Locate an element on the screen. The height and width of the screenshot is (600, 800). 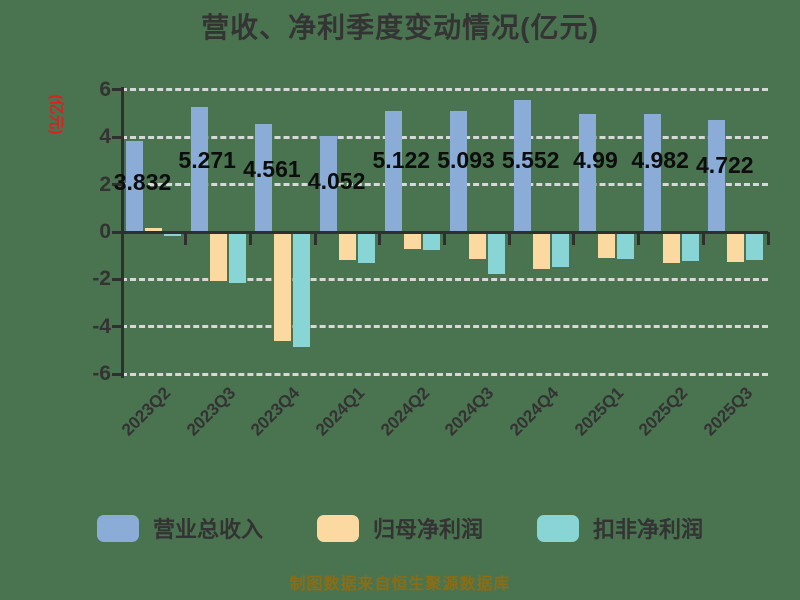
x-axis-label-2023Q4: 2023Q4 is located at coordinates (275, 411).